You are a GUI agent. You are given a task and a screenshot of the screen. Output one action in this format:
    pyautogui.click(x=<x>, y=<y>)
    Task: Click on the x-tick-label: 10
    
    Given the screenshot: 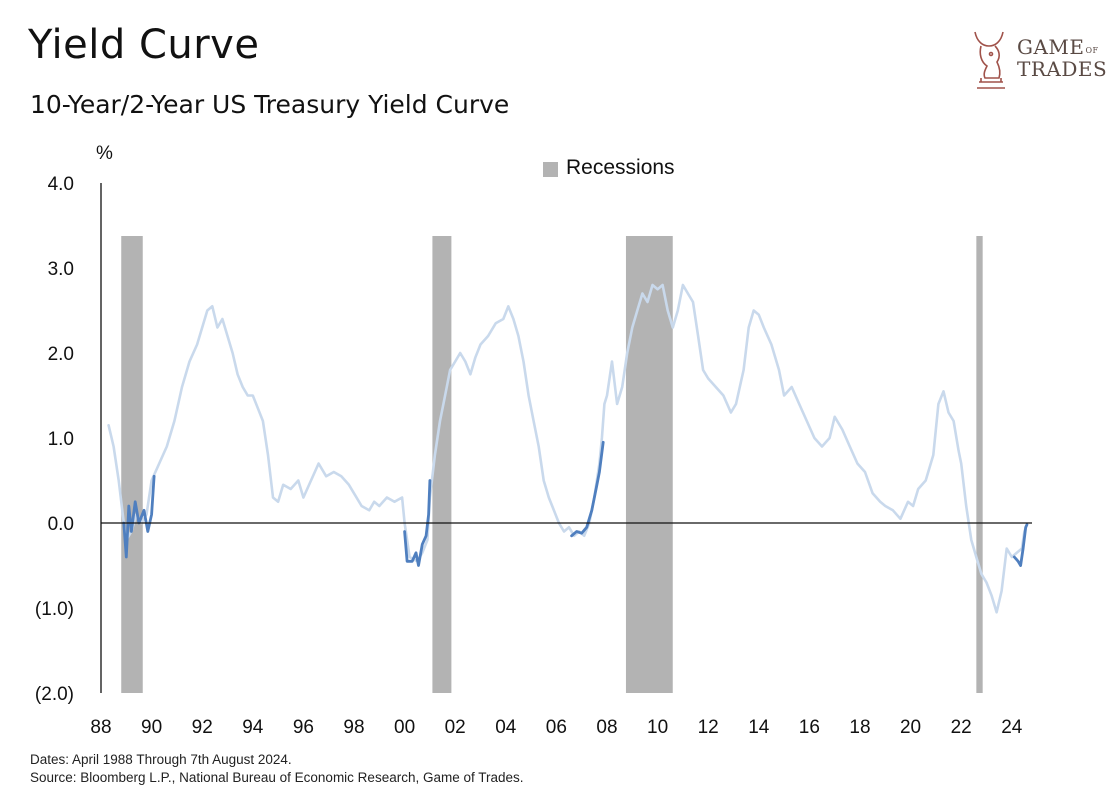 What is the action you would take?
    pyautogui.click(x=657, y=727)
    